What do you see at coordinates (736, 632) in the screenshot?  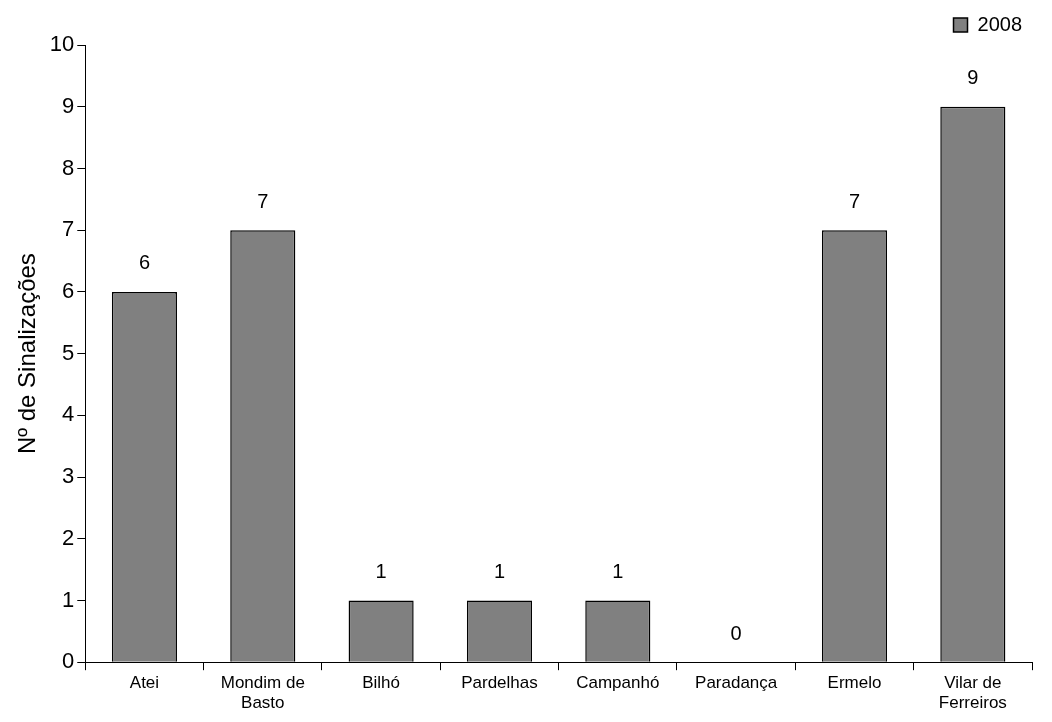 I see `data-label: 0` at bounding box center [736, 632].